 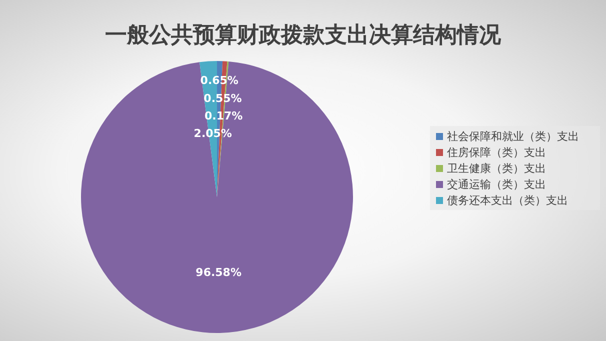 What do you see at coordinates (513, 136) in the screenshot?
I see `legend-label: 社会保障和就业（类）支出` at bounding box center [513, 136].